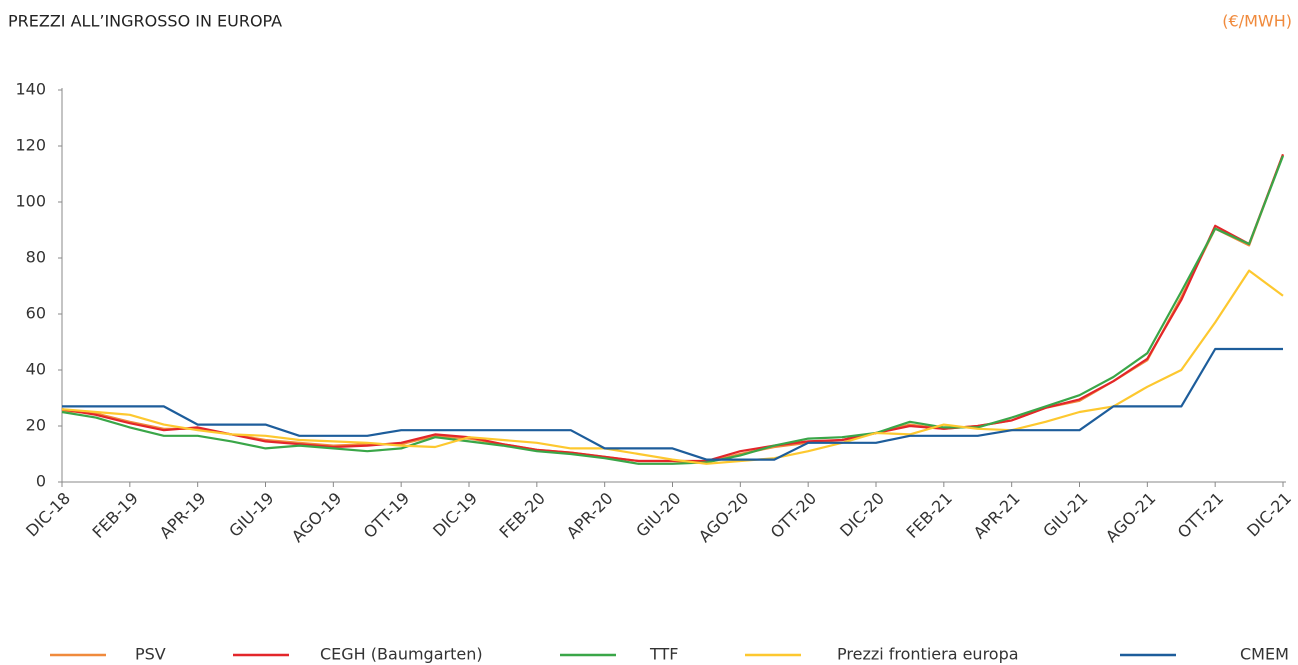  Describe the element at coordinates (723, 517) in the screenshot. I see `x-tick-label: AGO-20` at that location.